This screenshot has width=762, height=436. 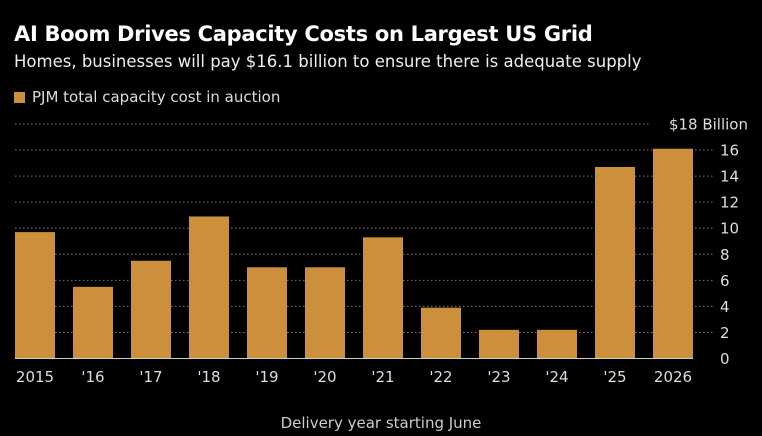 I want to click on legend: PJM total capacity cost in auction, so click(x=147, y=97).